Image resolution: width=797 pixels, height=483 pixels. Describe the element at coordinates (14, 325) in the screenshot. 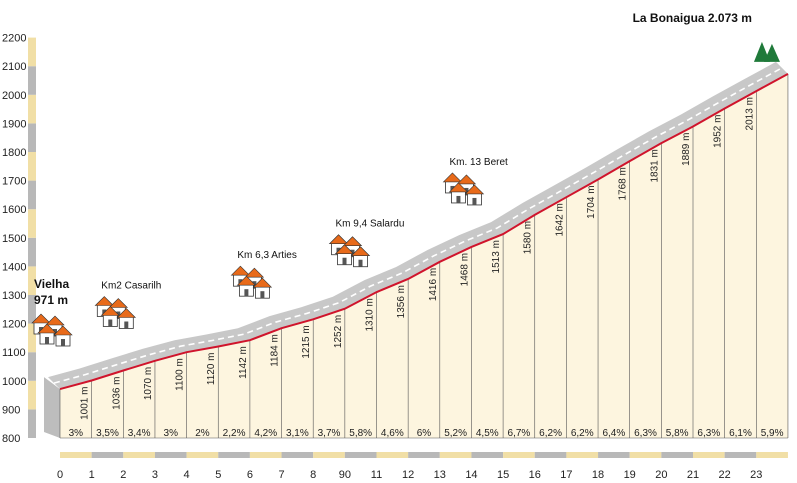

I see `y-tick-label: 1200` at that location.